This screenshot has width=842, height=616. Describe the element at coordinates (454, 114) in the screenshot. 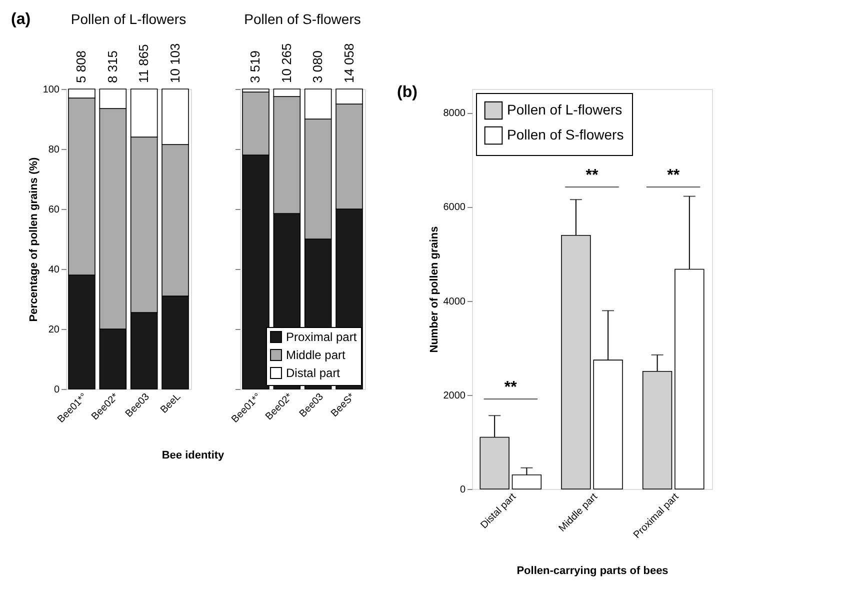

I see `y-tick-label: 8000` at that location.